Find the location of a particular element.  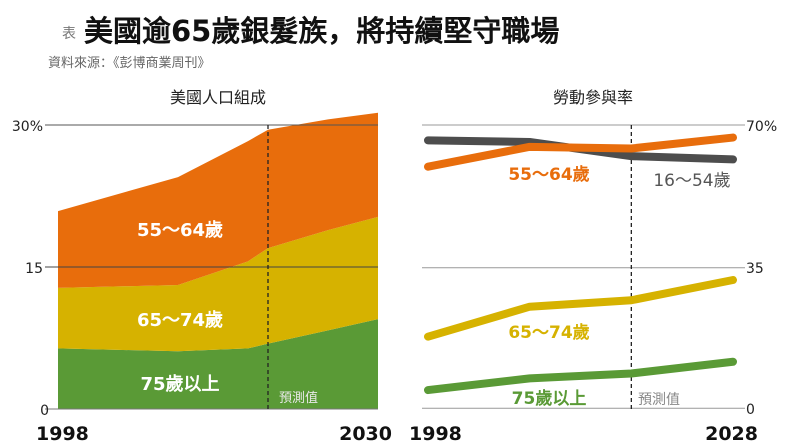

y-tick-label: 15 is located at coordinates (34, 269).